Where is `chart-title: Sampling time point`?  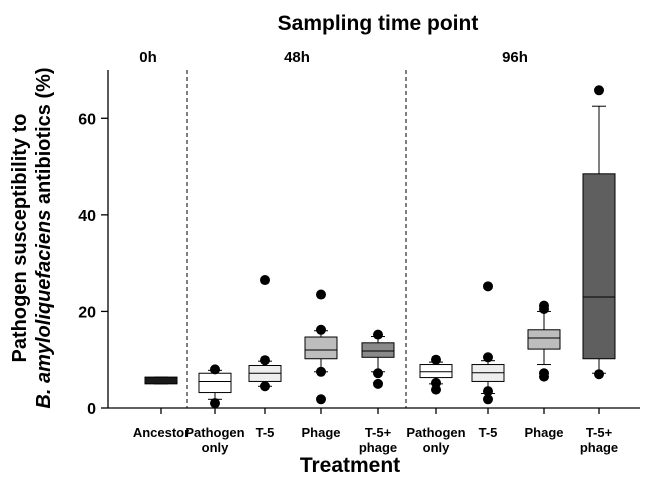 chart-title: Sampling time point is located at coordinates (378, 23).